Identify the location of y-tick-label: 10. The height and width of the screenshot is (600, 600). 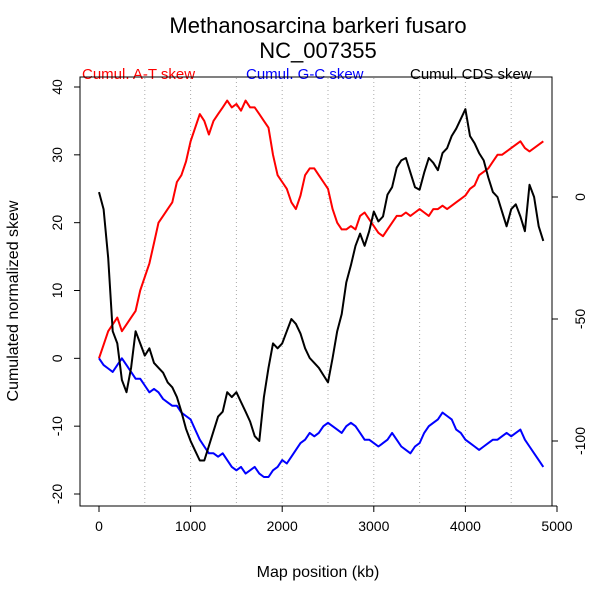
(57, 291).